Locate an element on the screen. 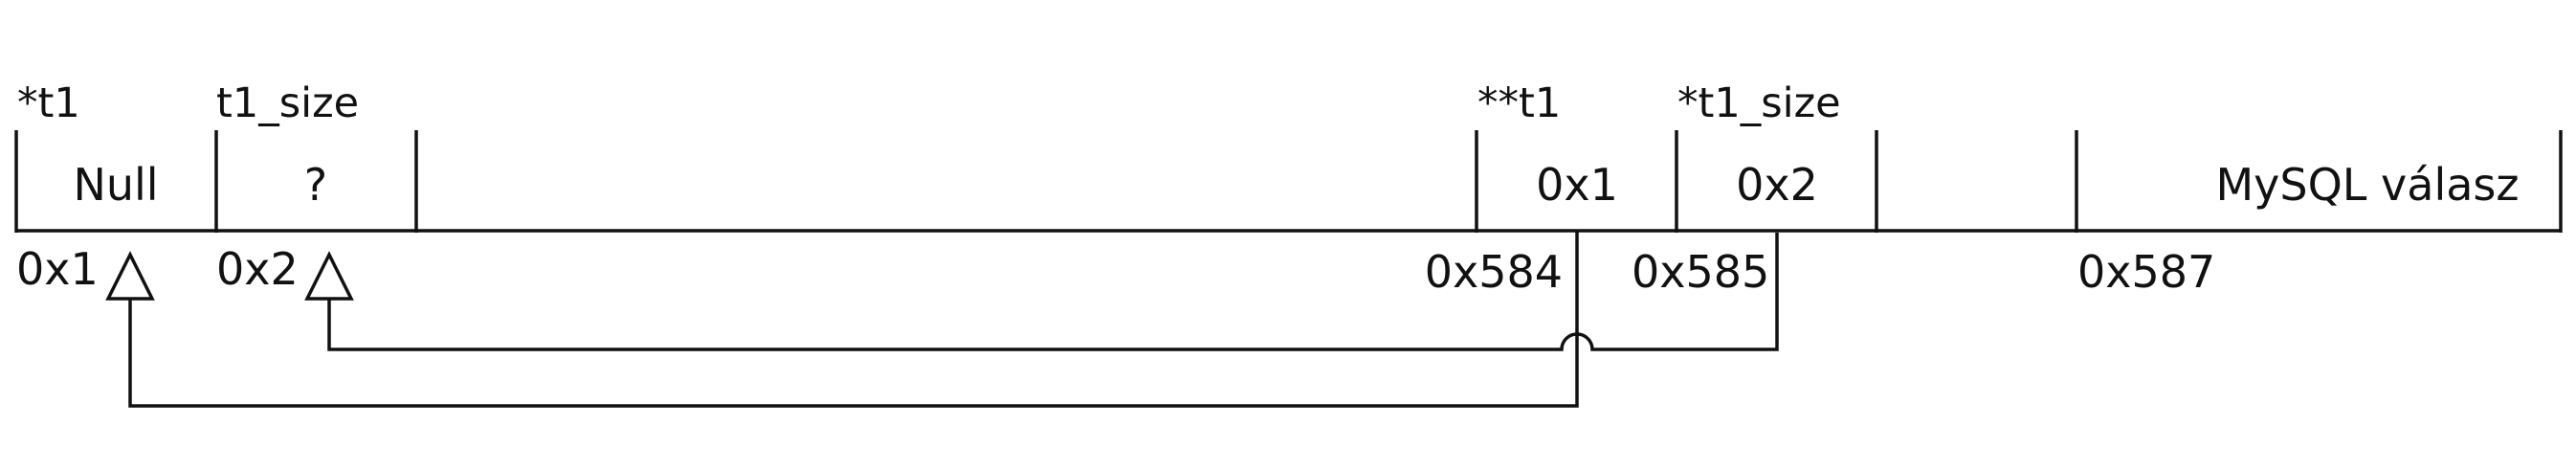 The width and height of the screenshot is (2576, 471). cell-value-pp-t1: 0x1 is located at coordinates (1577, 185).